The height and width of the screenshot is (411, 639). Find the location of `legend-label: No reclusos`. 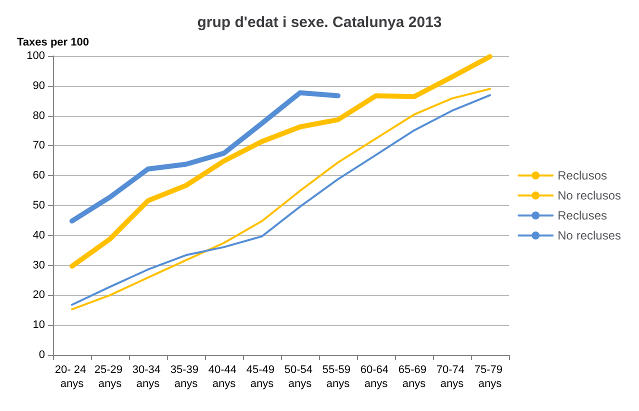

legend-label: No reclusos is located at coordinates (589, 195).